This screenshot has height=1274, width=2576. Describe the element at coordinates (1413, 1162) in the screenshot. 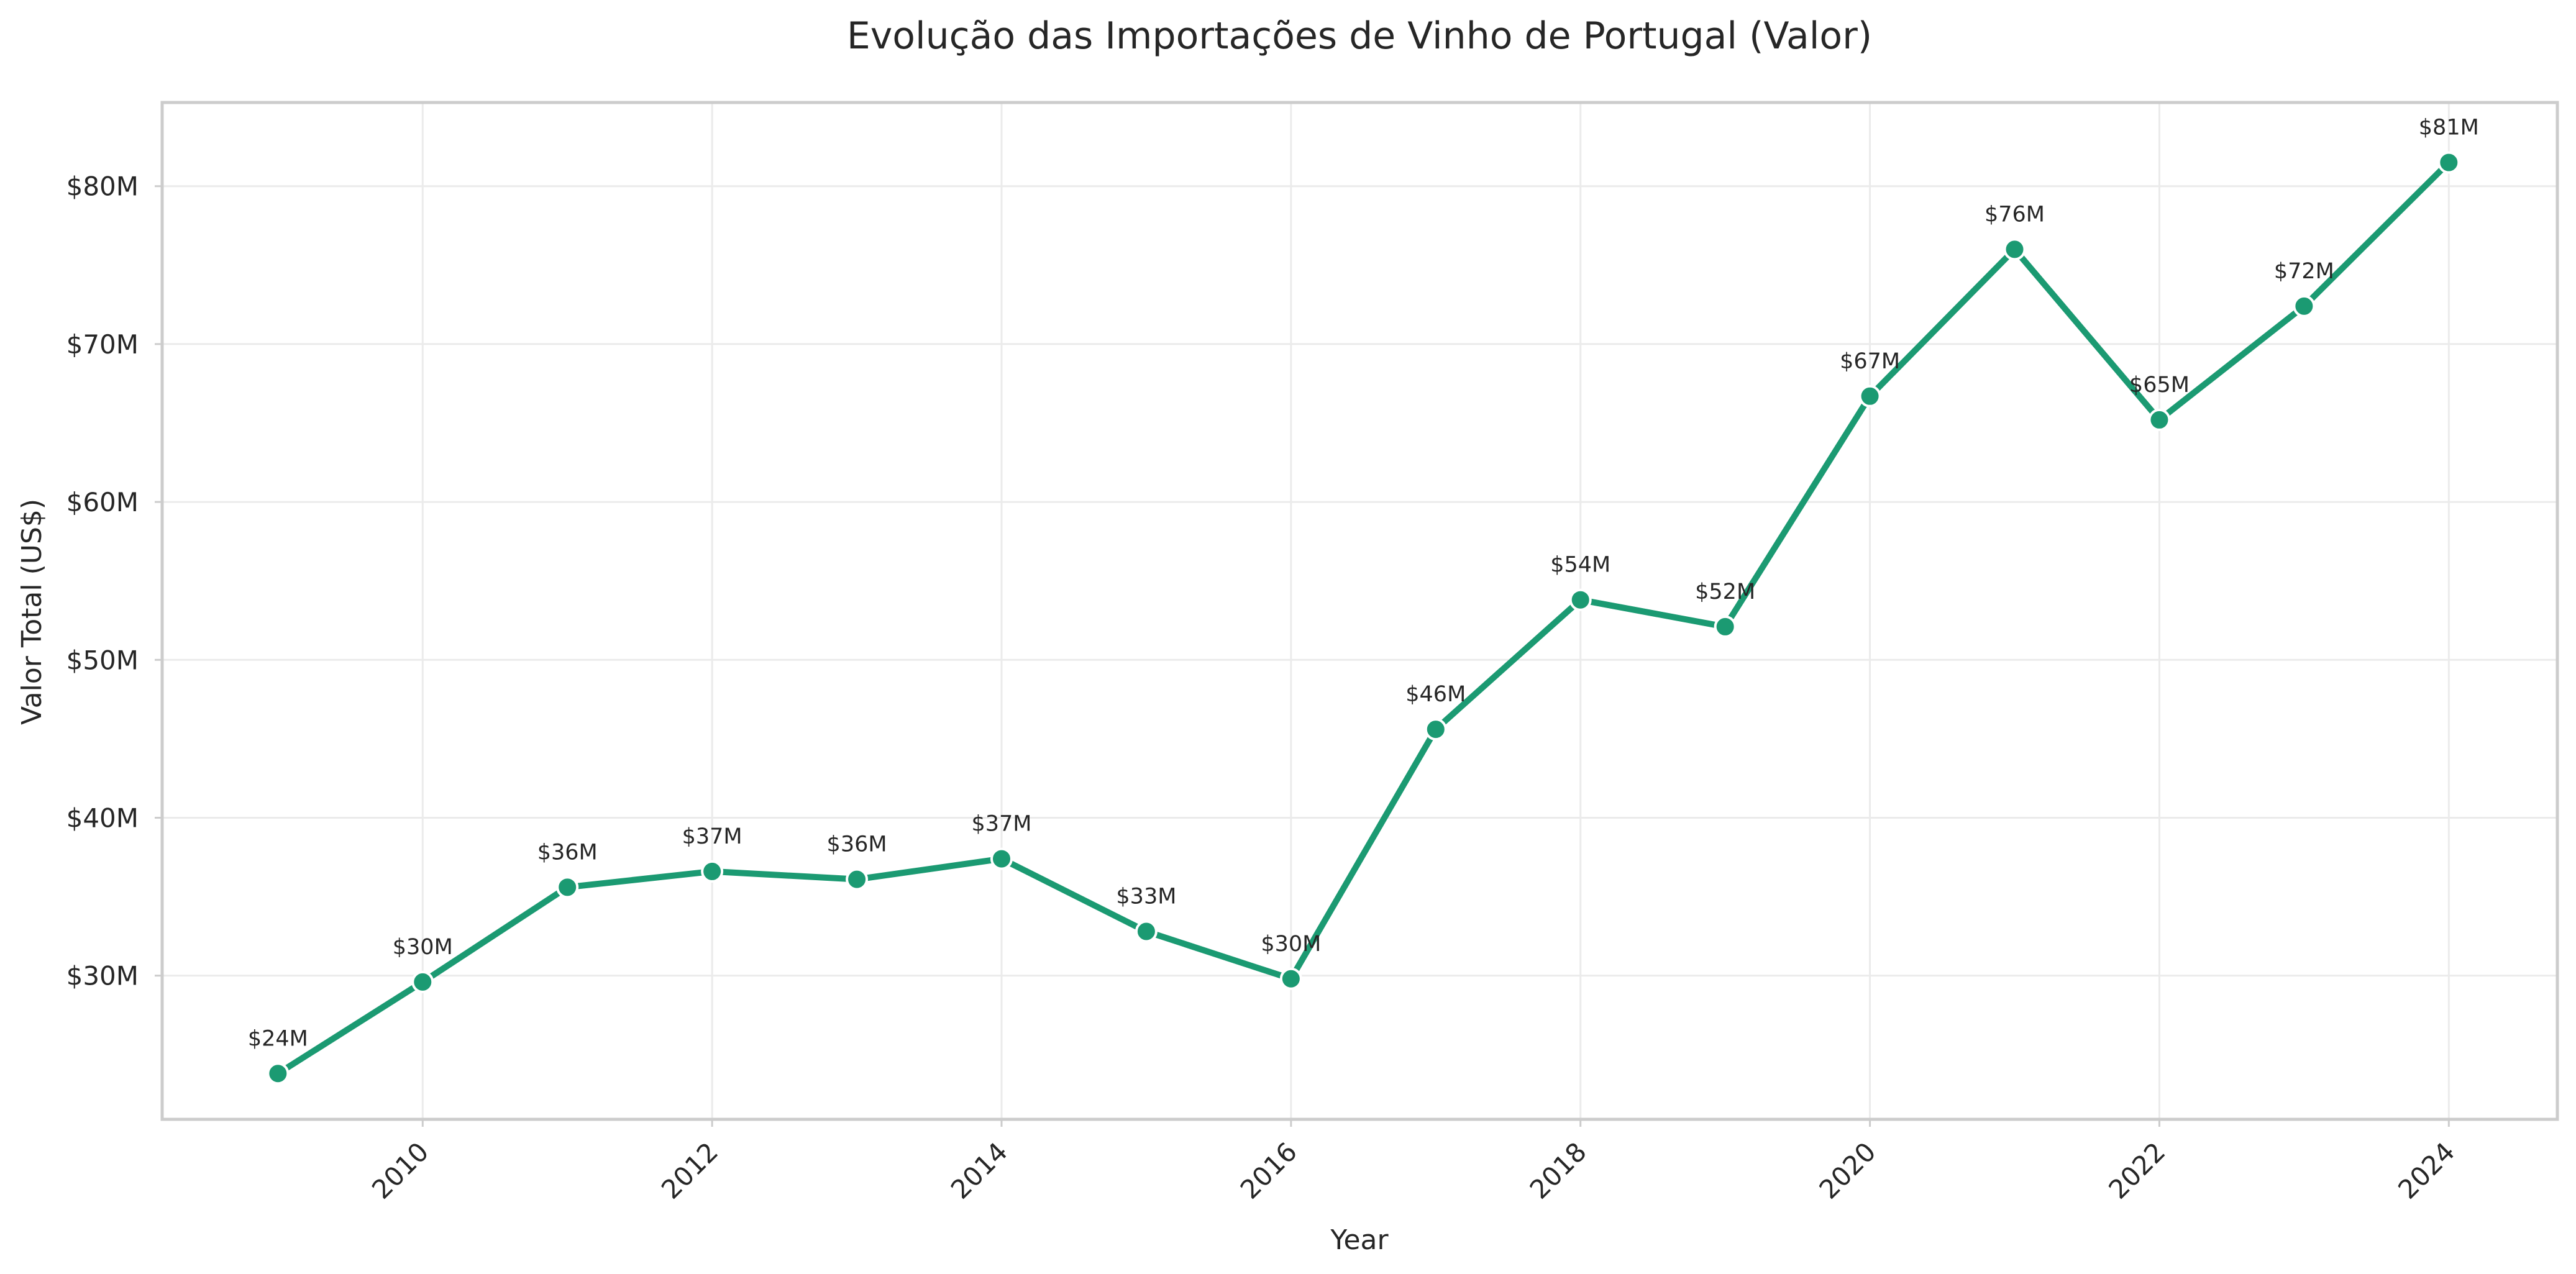

I see `x-axis: 2010 2012 2014 2016 2018 2020 2022 2024` at that location.